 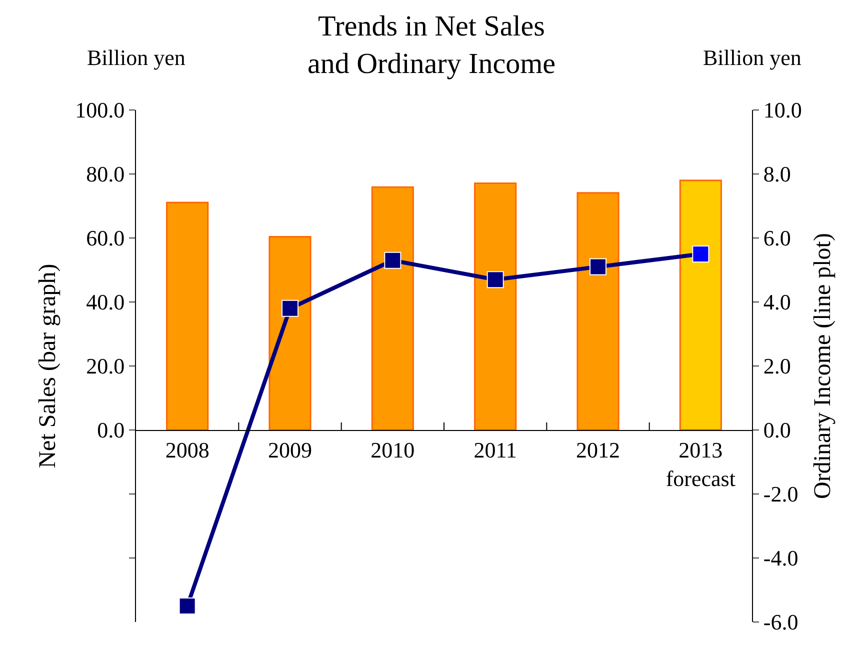 What do you see at coordinates (495, 449) in the screenshot?
I see `x-tick-label: 2011` at bounding box center [495, 449].